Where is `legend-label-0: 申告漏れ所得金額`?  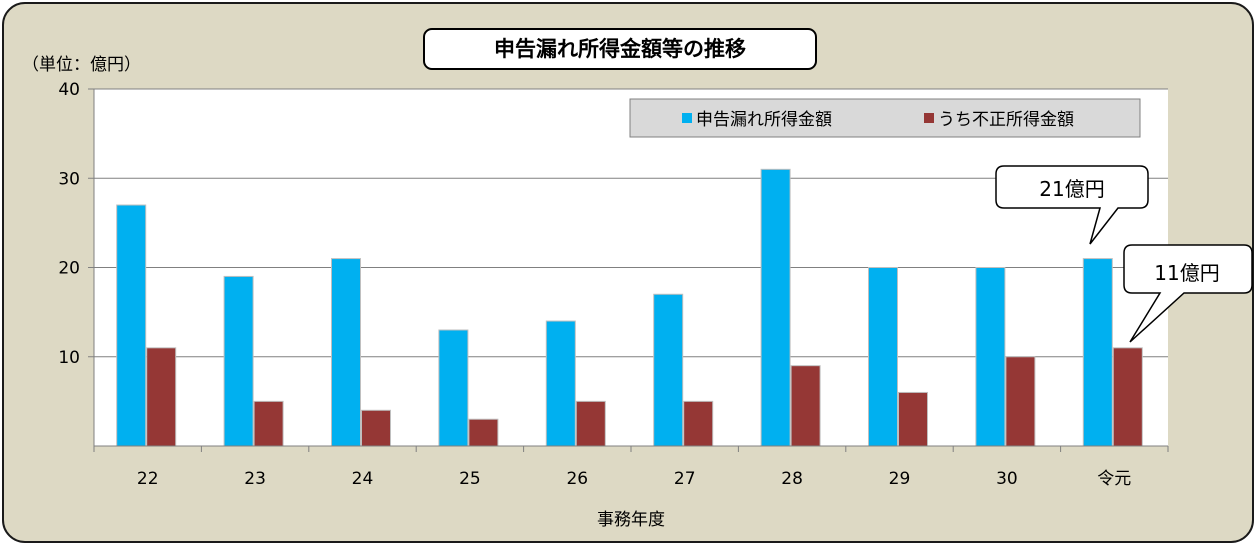 legend-label-0: 申告漏れ所得金額 is located at coordinates (764, 120).